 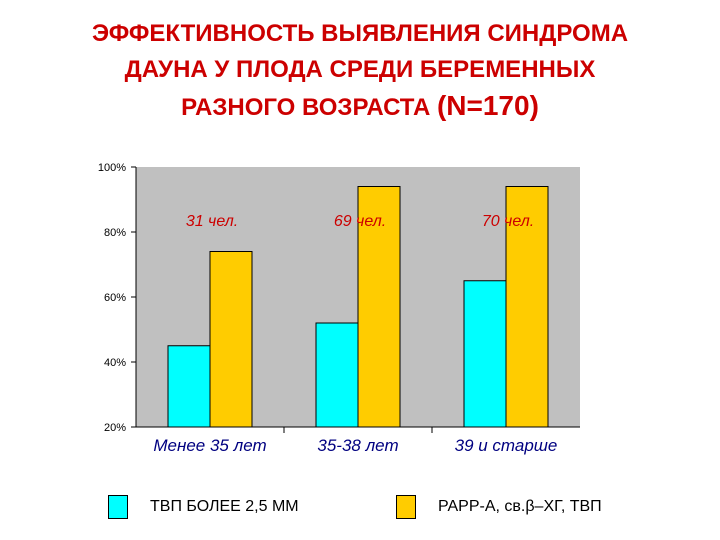 What do you see at coordinates (231, 339) in the screenshot?
I see `bar-s1-c0` at bounding box center [231, 339].